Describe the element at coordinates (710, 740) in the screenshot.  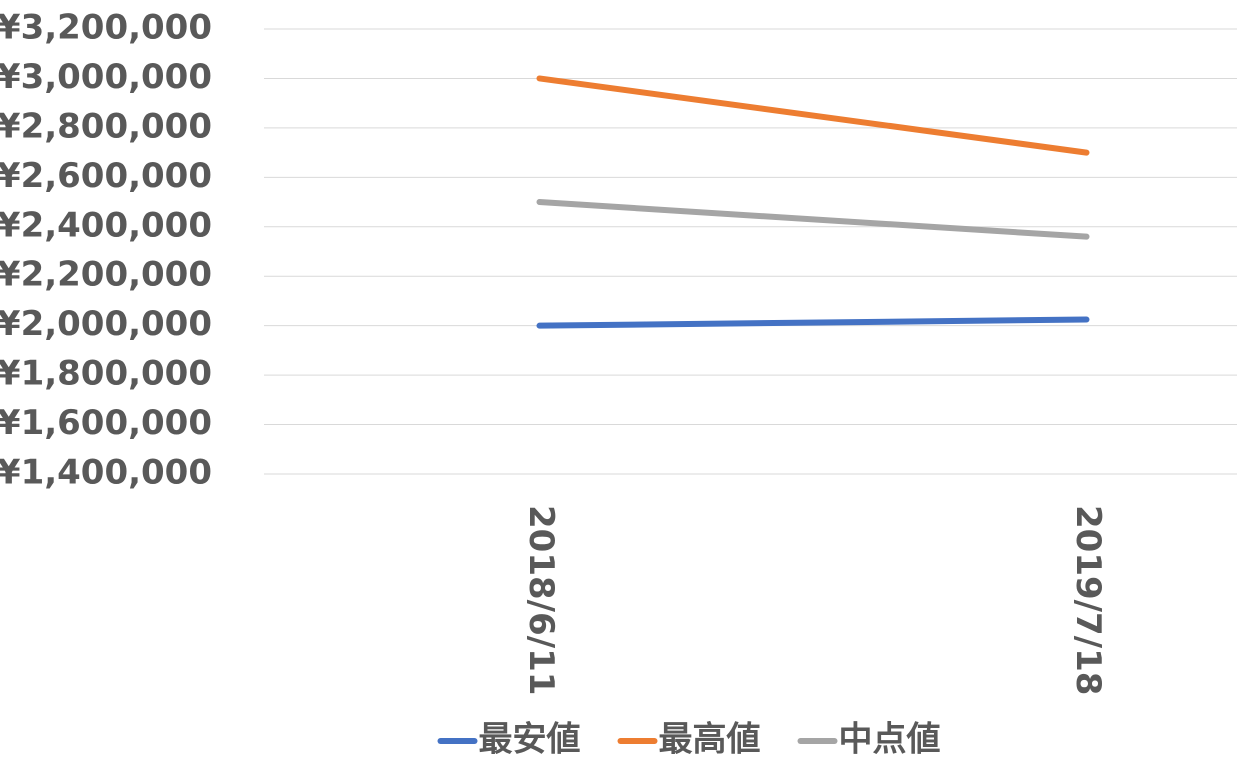
I see `legend-label: 最高値` at that location.